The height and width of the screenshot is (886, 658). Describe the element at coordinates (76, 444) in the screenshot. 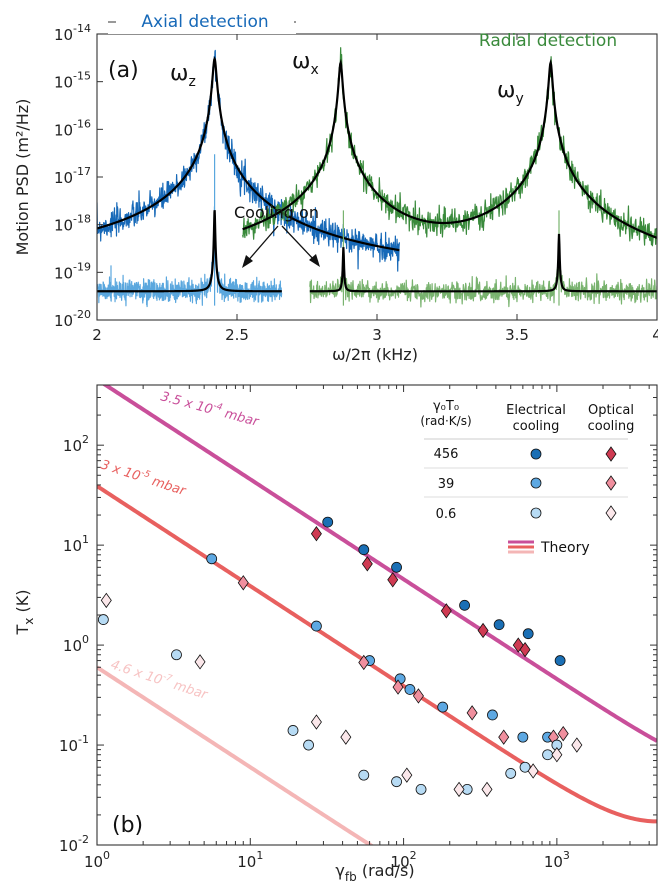

I see `b-y-tick-label: 10²` at that location.